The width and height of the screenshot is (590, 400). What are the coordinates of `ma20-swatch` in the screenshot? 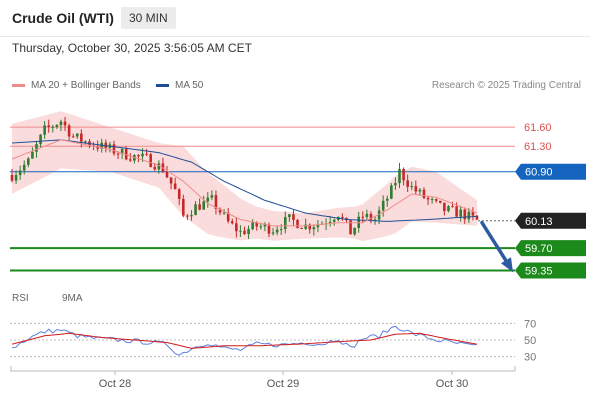 It's located at (18, 85).